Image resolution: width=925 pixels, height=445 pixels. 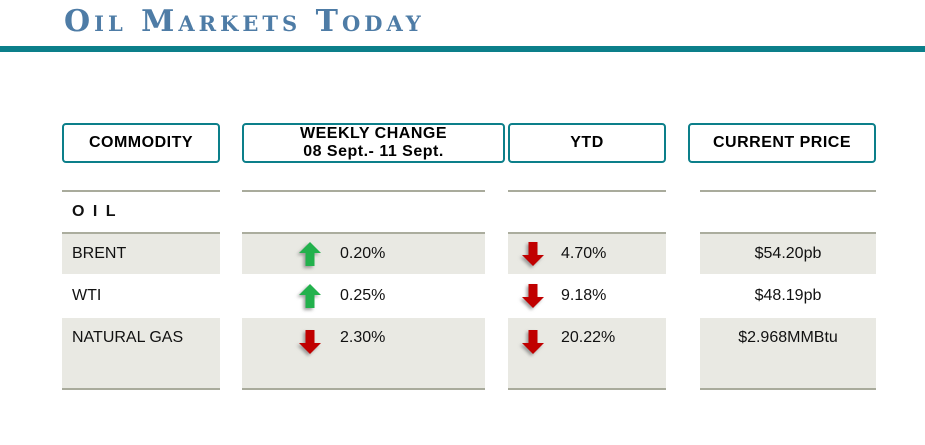 I want to click on ytd-cell-wti: 9.18%, so click(x=587, y=296).